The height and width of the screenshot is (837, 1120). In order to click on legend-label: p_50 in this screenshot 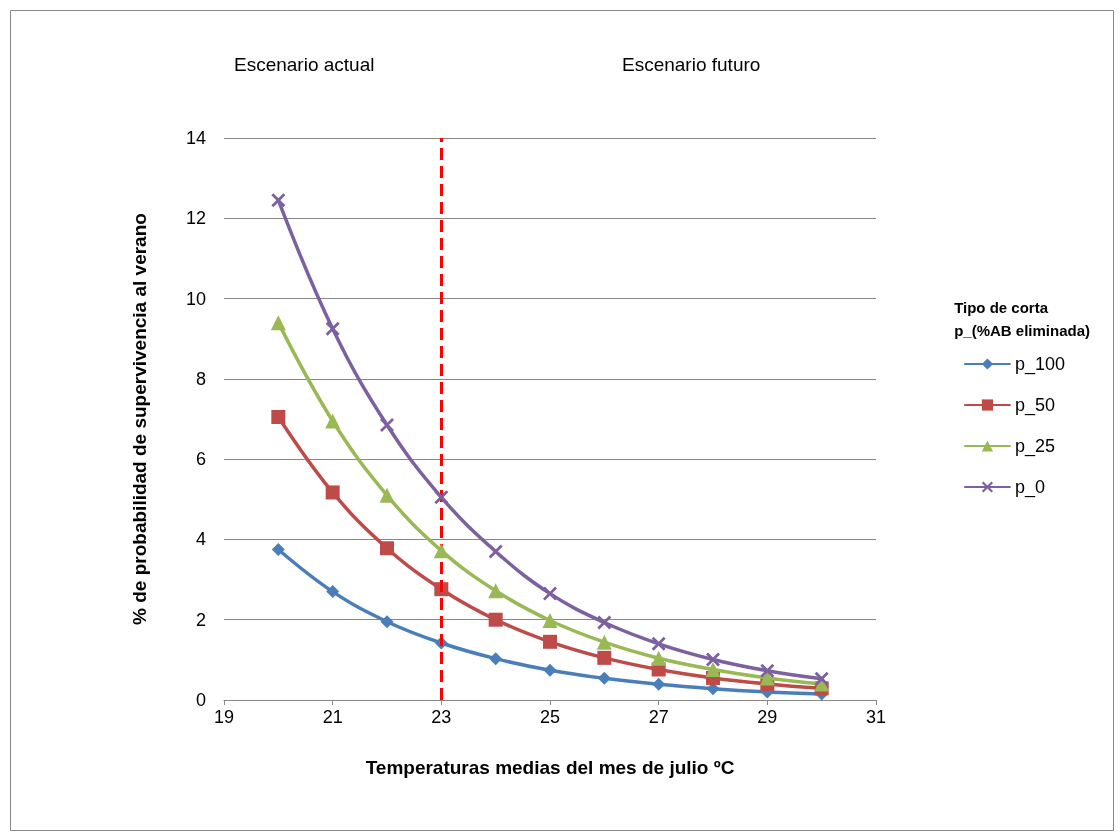, I will do `click(1034, 405)`.